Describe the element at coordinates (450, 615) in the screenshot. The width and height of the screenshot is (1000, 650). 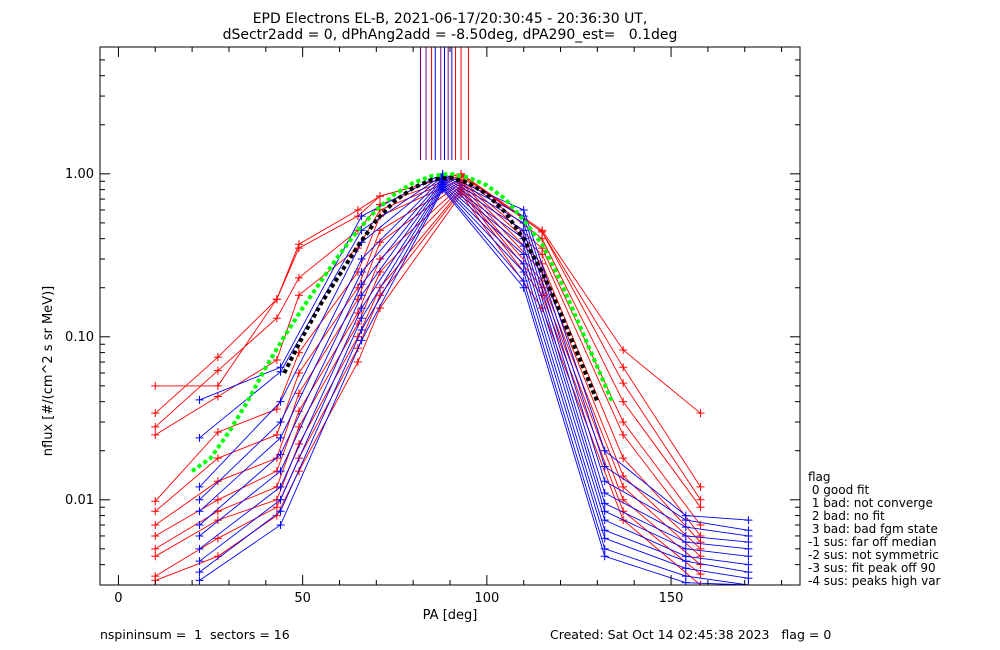
I see `x-axis-label: PA [deg]` at that location.